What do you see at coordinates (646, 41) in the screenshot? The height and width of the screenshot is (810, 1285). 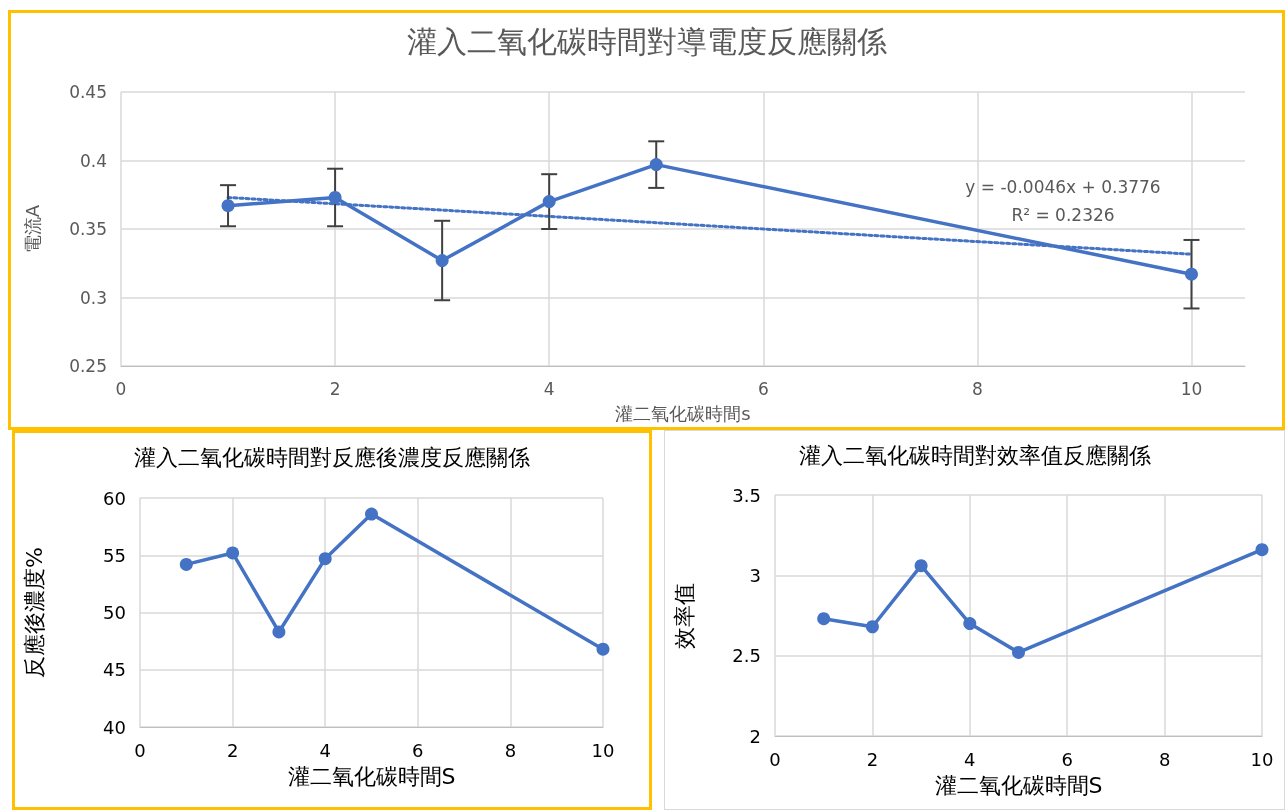 I see `chart-title: 灌入二氧化碳時間對導電度反應關係` at bounding box center [646, 41].